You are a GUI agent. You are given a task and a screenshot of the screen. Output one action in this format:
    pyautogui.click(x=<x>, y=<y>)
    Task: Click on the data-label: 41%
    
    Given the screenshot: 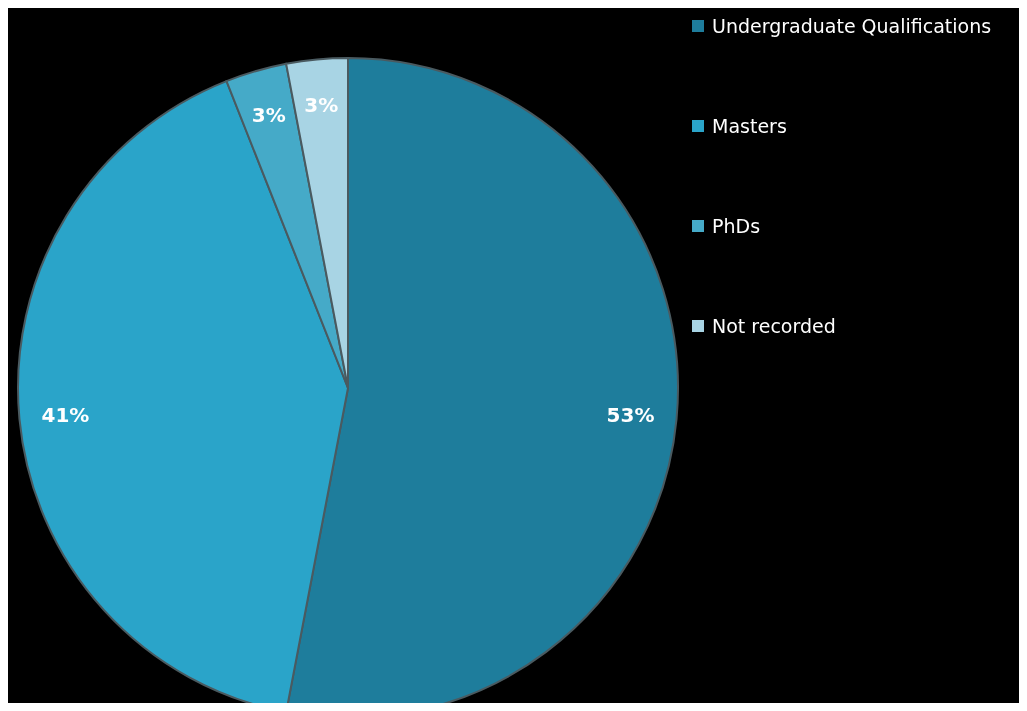 What is the action you would take?
    pyautogui.click(x=65, y=414)
    